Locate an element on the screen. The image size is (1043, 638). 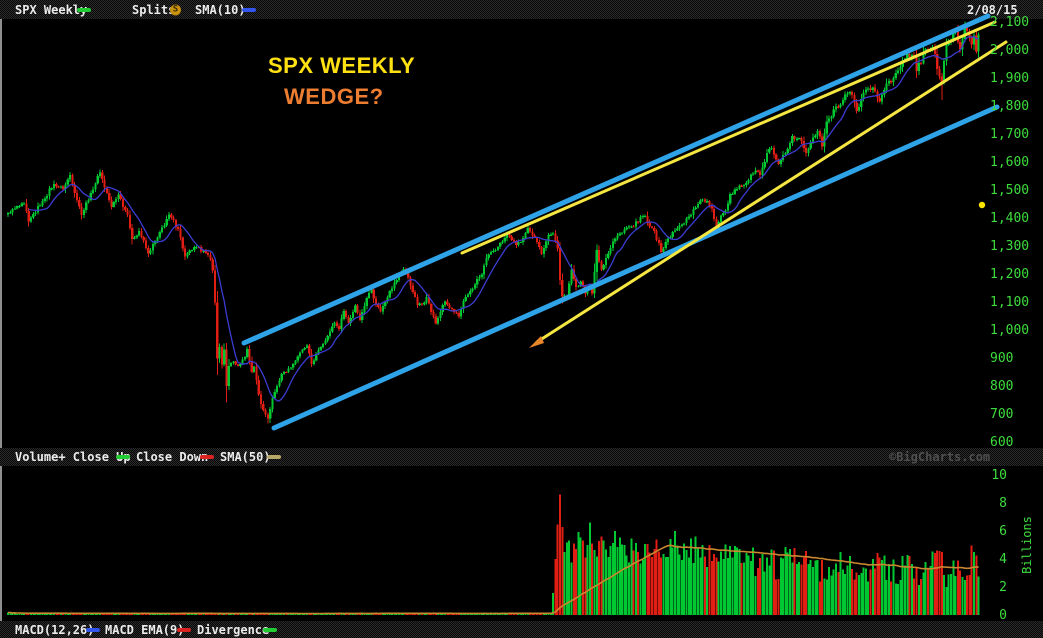
chart-left-border is located at coordinates (1, 321).